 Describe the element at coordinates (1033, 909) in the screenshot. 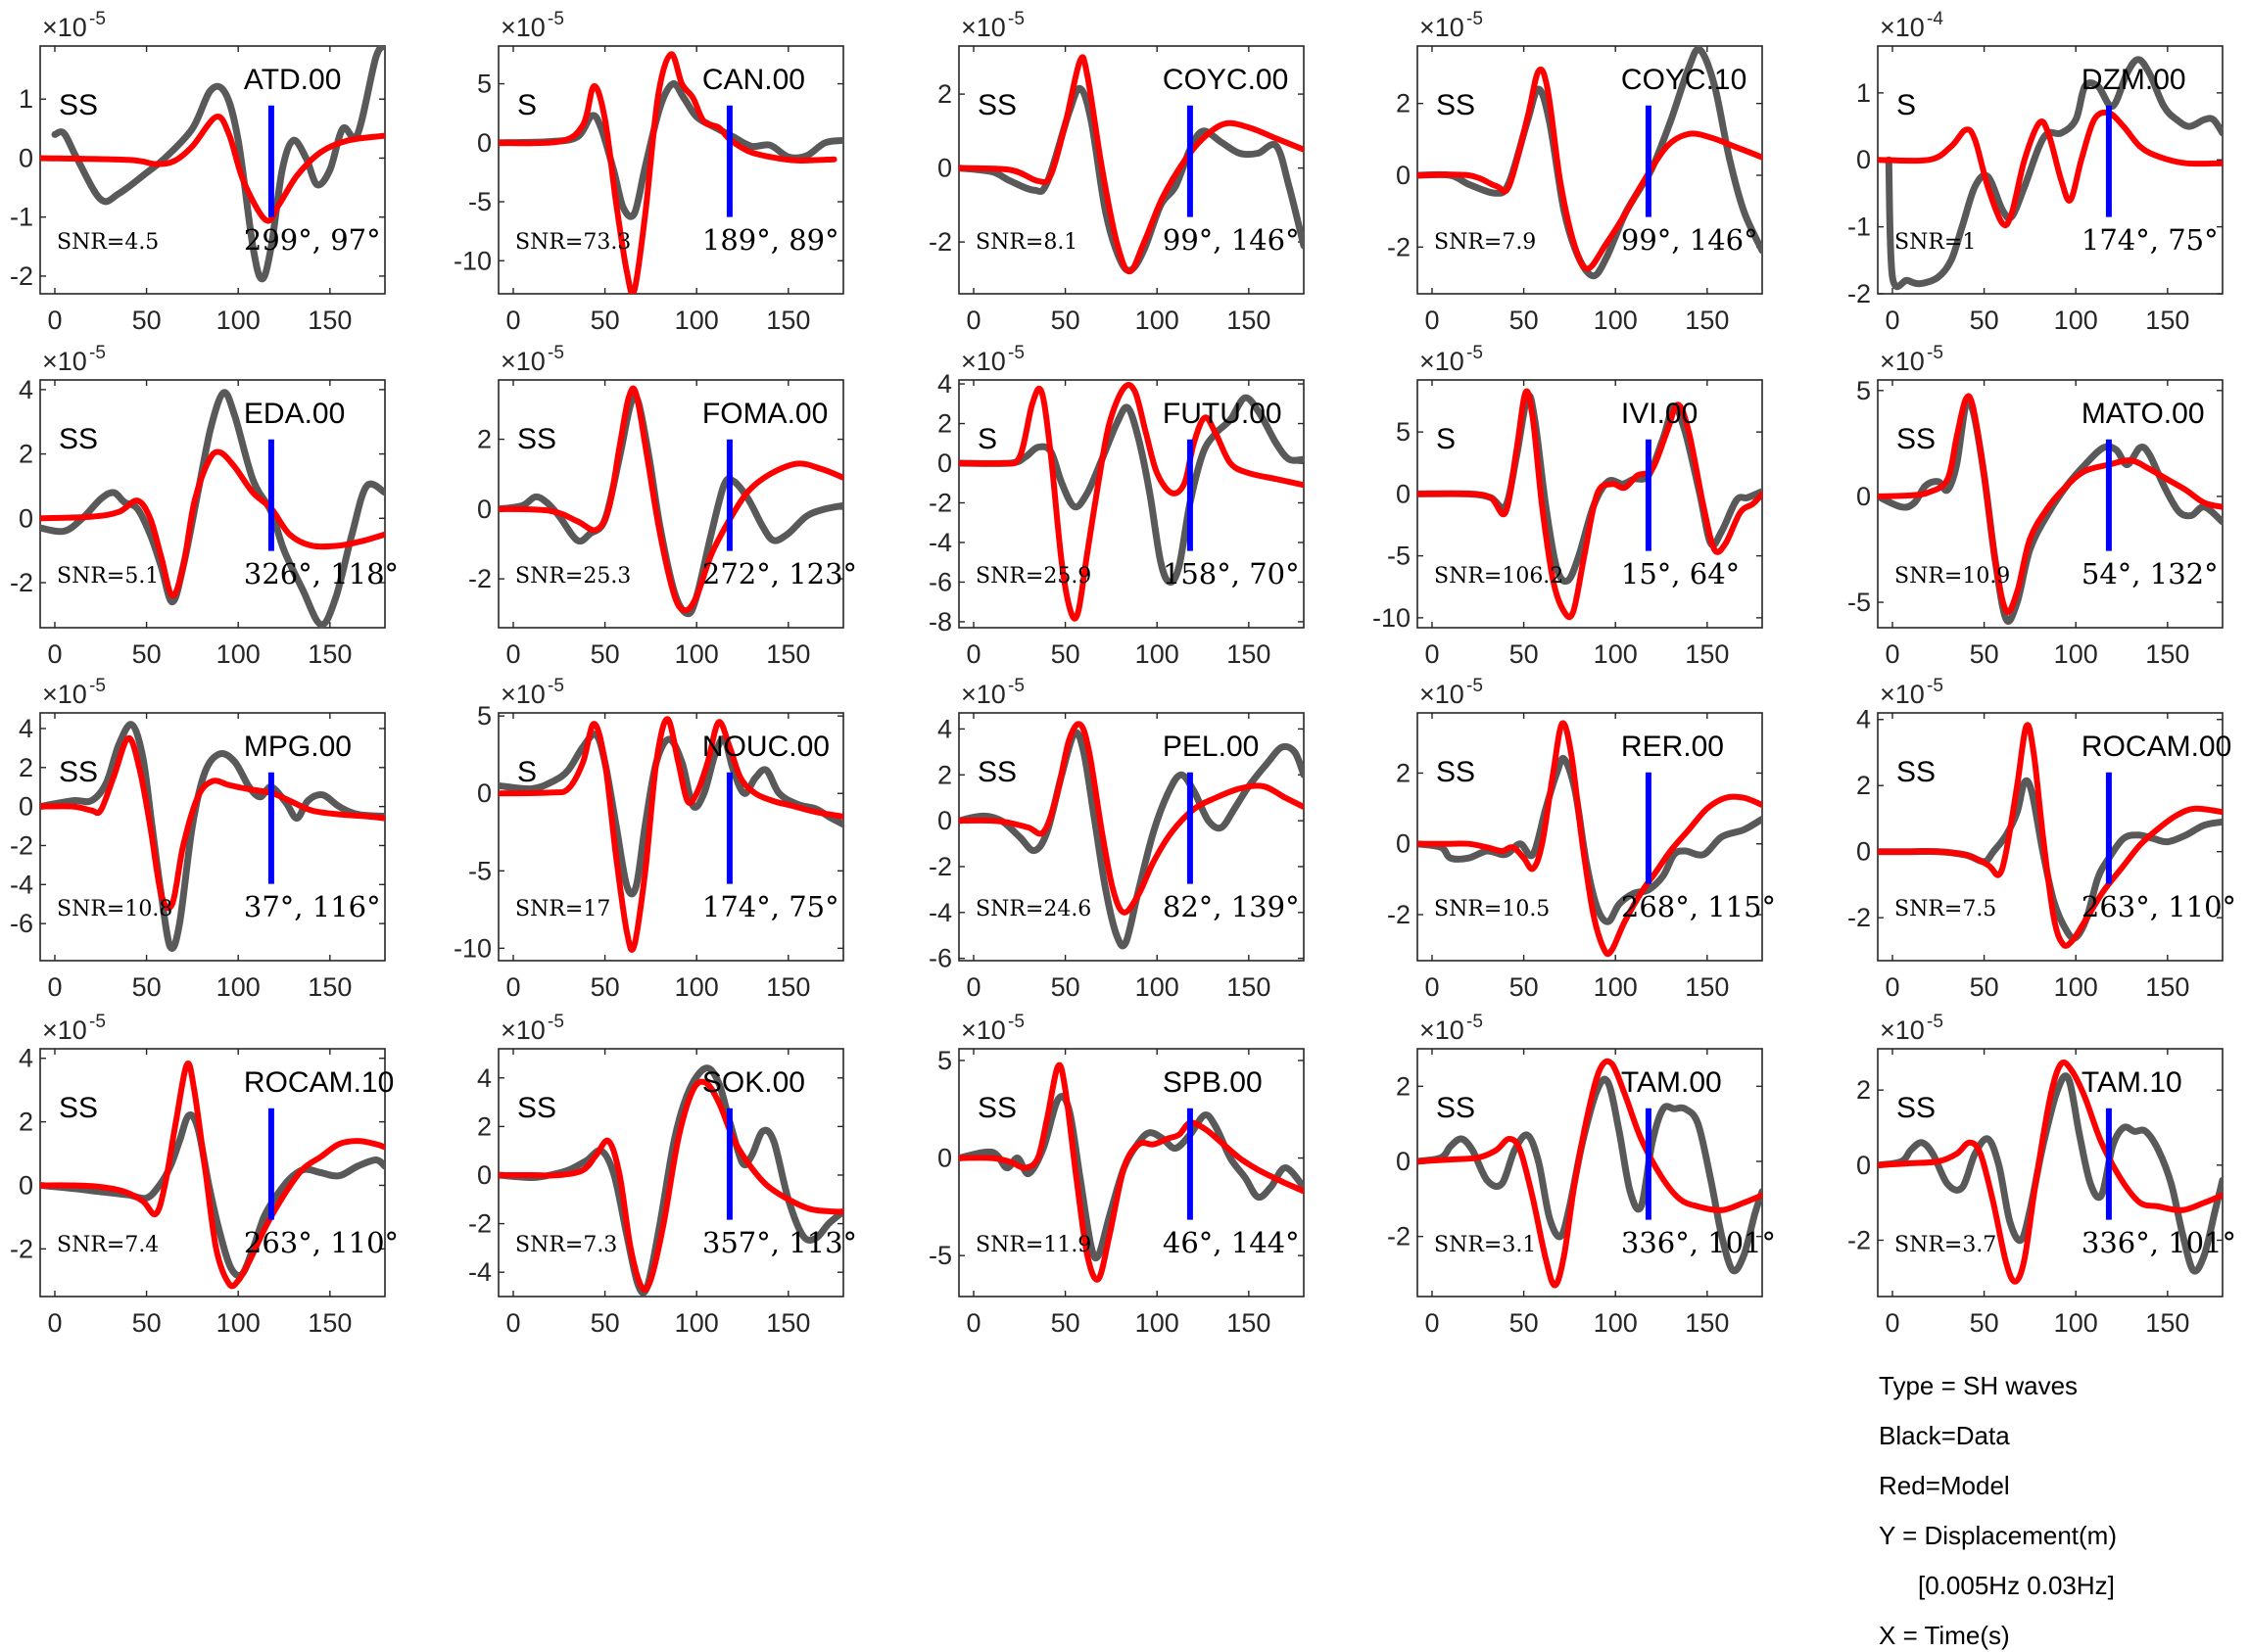

I see `snr-label: SNR=24.6` at that location.